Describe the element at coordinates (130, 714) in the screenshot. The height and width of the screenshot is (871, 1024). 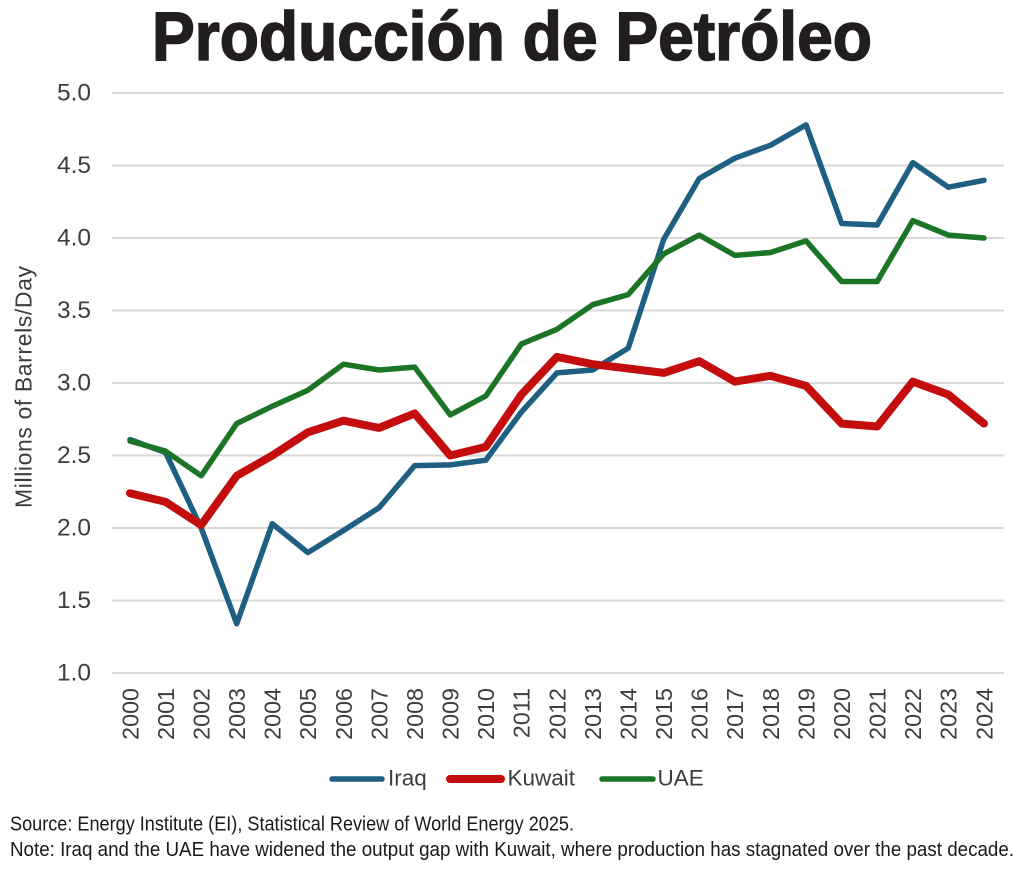
I see `svg-text: 2000` at that location.